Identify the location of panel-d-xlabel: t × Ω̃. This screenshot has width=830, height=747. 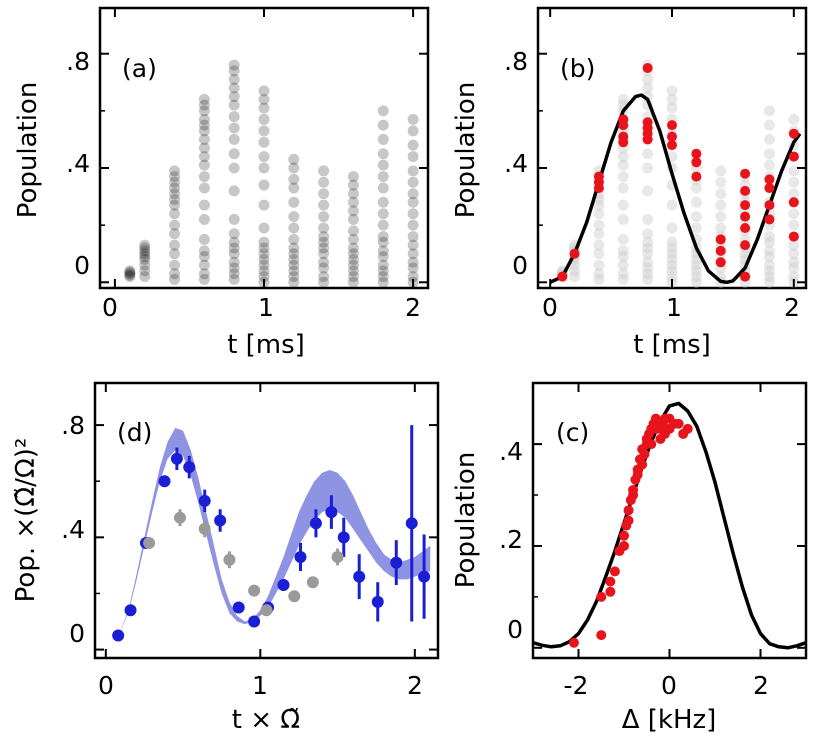
(266, 720).